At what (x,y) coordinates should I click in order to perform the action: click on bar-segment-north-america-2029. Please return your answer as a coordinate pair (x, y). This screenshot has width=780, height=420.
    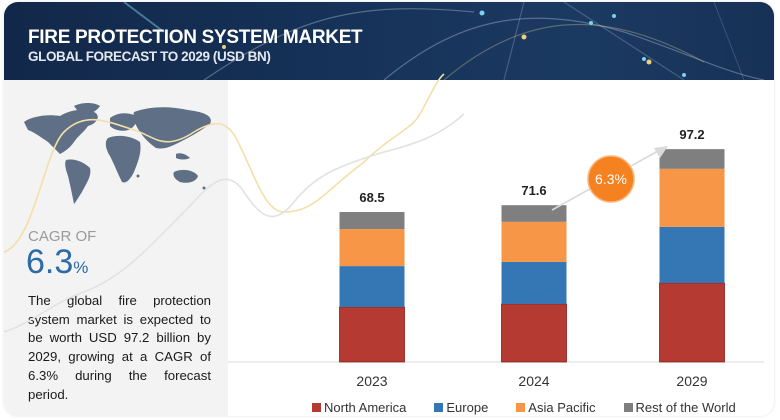
    Looking at the image, I should click on (692, 322).